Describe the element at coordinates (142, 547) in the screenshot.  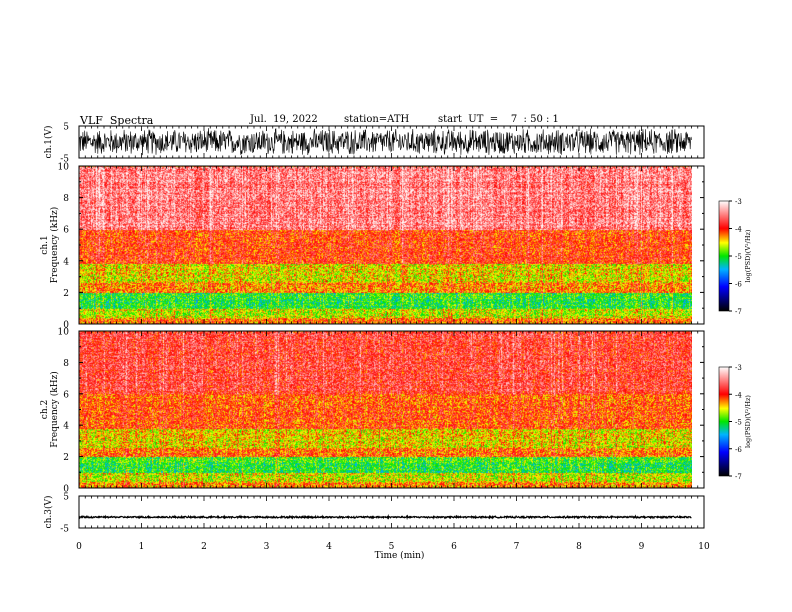
I see `x-tick-label: 1` at that location.